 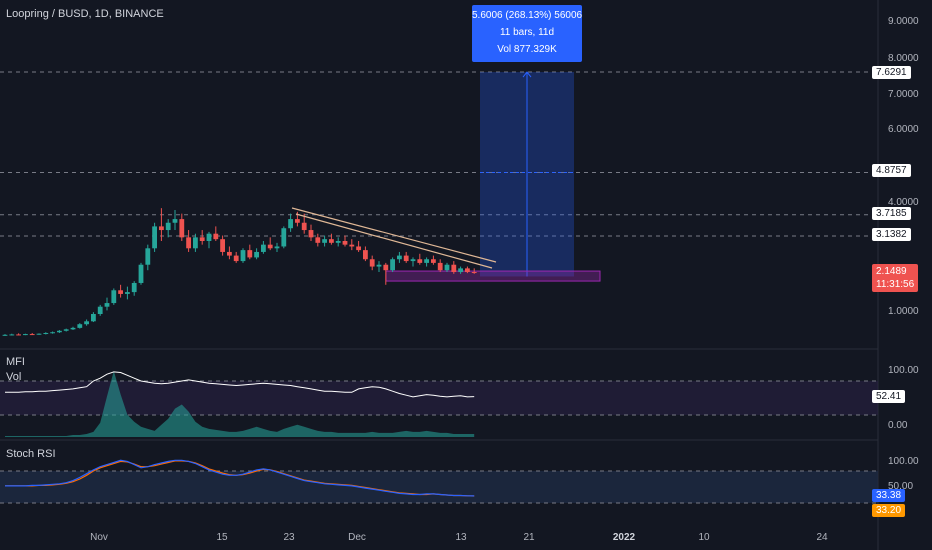 I want to click on level-label: 3.7185, so click(x=891, y=213).